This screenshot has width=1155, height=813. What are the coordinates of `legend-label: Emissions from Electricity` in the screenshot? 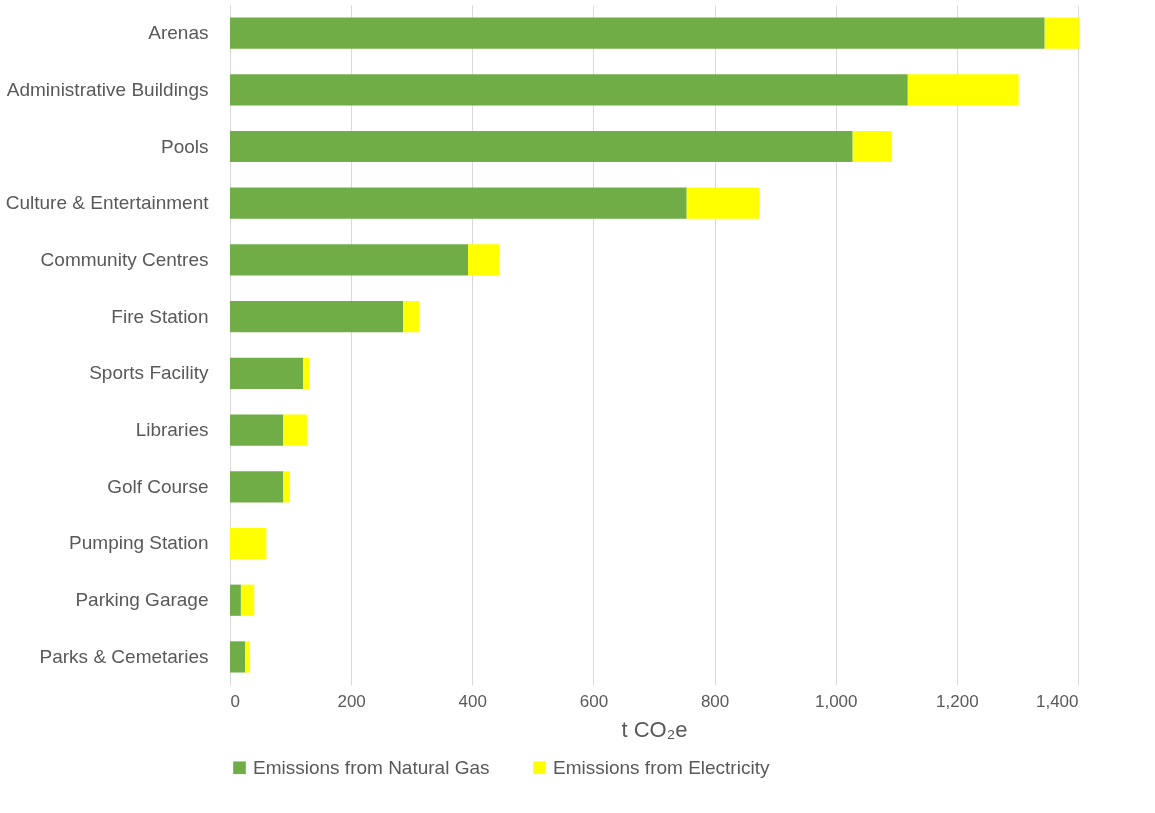 It's located at (661, 767).